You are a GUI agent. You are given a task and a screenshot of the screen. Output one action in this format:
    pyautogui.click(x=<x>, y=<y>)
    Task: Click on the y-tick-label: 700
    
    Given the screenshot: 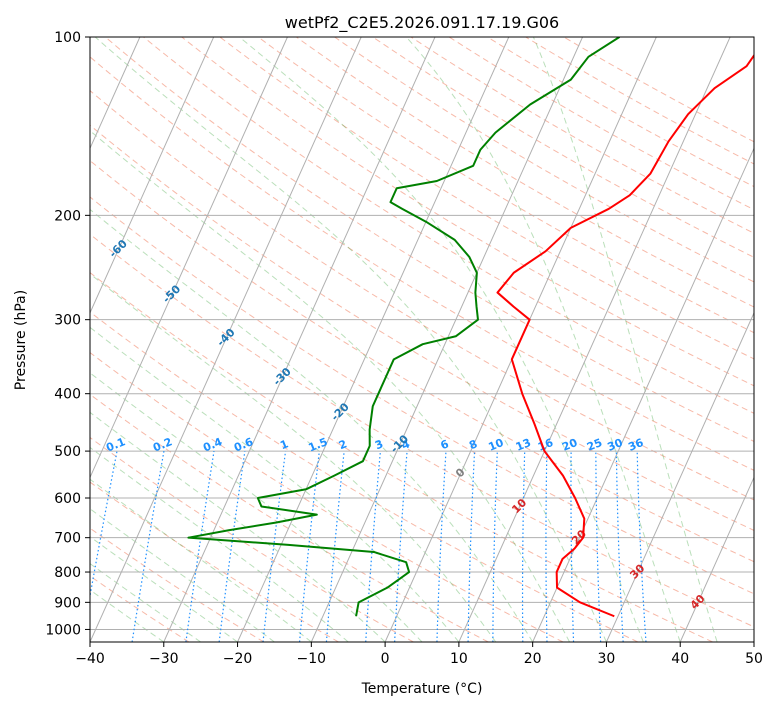 What is the action you would take?
    pyautogui.click(x=67, y=539)
    